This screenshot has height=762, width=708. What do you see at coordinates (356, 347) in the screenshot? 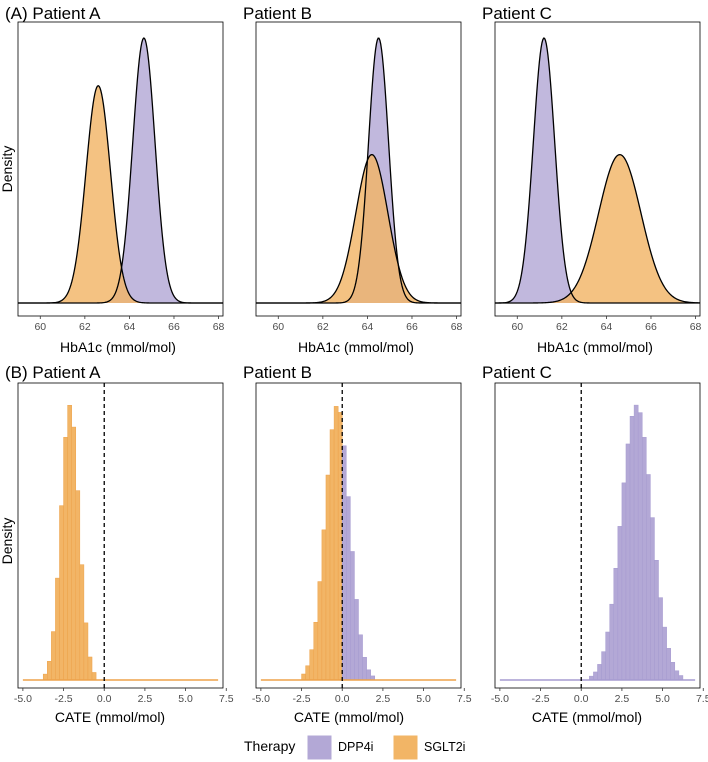
I see `x-axis-label-a2: HbA1c (mmol/mol)` at bounding box center [356, 347].